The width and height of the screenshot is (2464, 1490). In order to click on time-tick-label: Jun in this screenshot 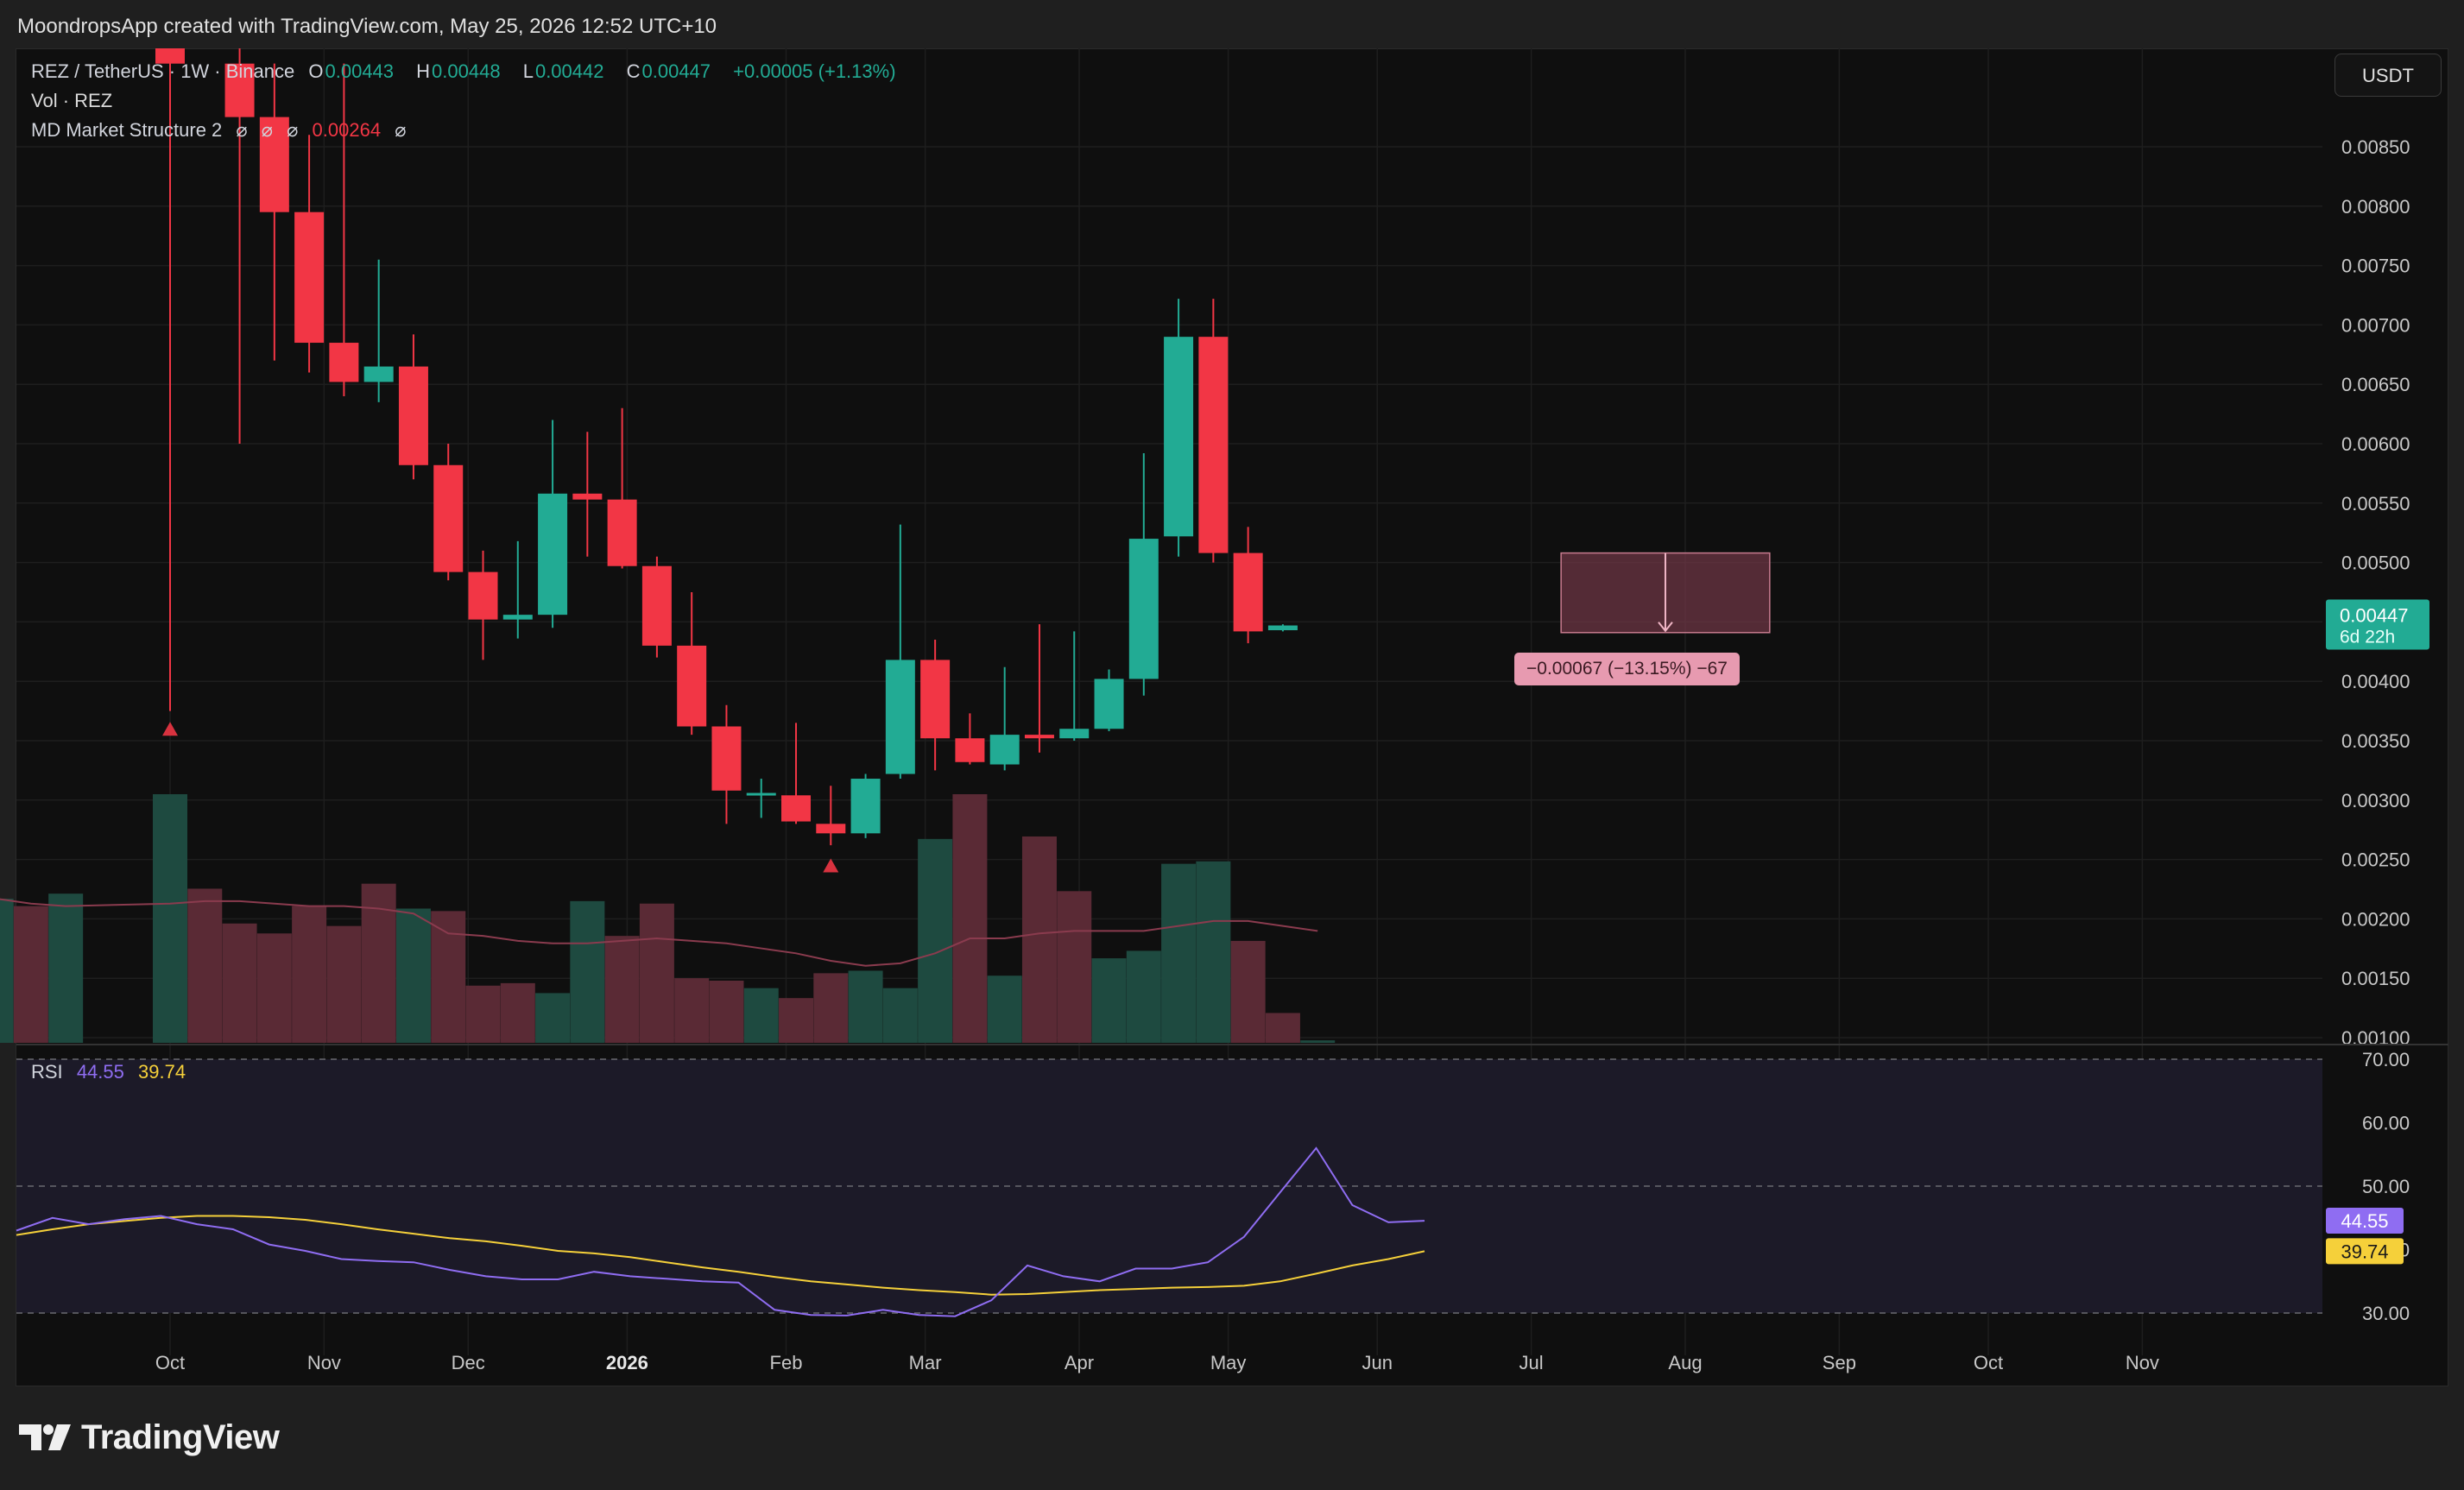, I will do `click(1377, 1362)`.